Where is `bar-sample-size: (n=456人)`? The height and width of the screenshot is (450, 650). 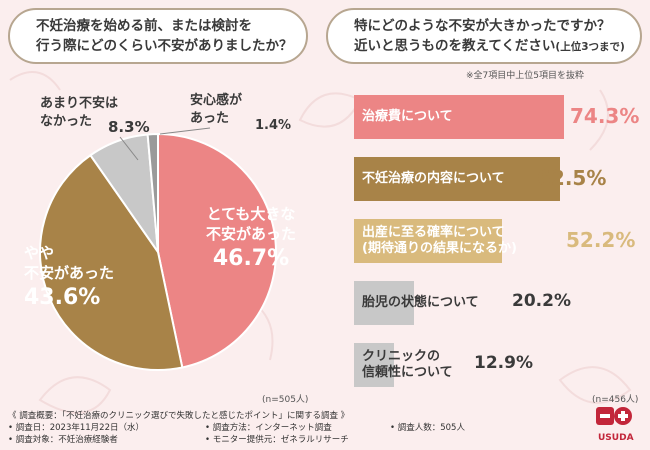
bar-sample-size: (n=456人) is located at coordinates (615, 400).